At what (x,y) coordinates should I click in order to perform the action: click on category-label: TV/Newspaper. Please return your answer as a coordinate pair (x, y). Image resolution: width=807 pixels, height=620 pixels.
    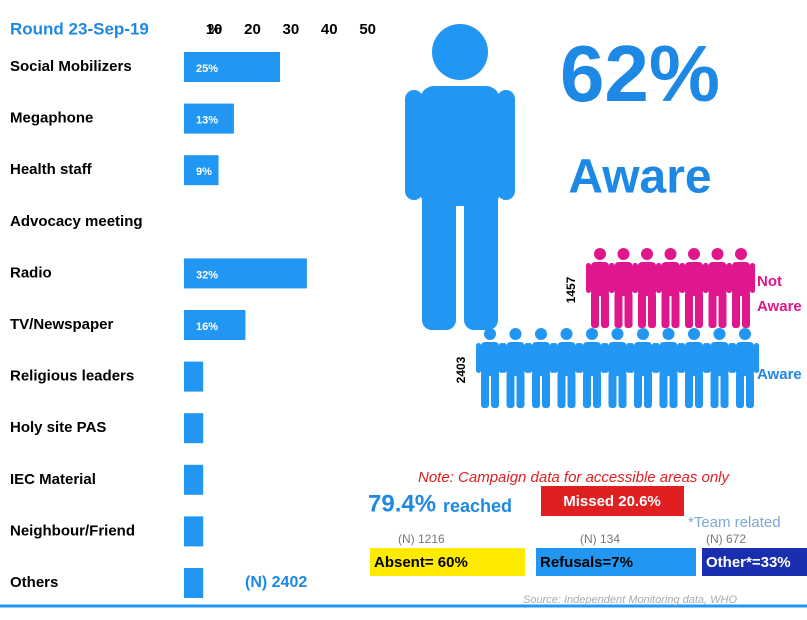
    Looking at the image, I should click on (62, 324).